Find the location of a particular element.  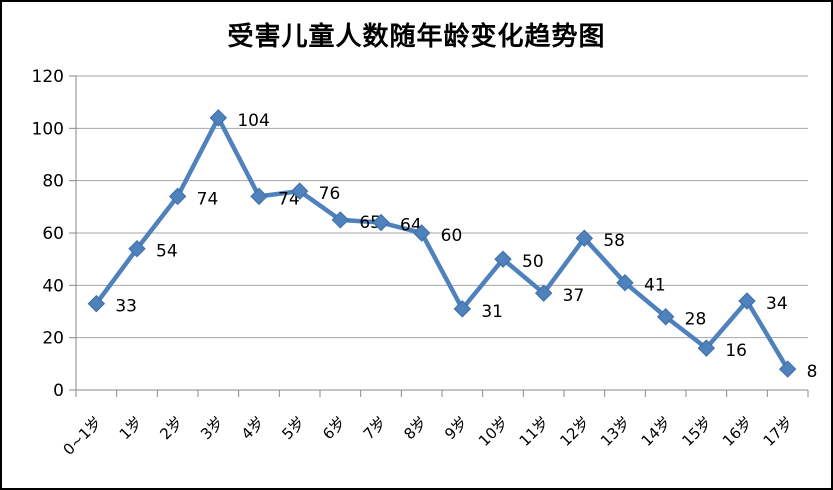

data-point-label: 50 is located at coordinates (533, 262).